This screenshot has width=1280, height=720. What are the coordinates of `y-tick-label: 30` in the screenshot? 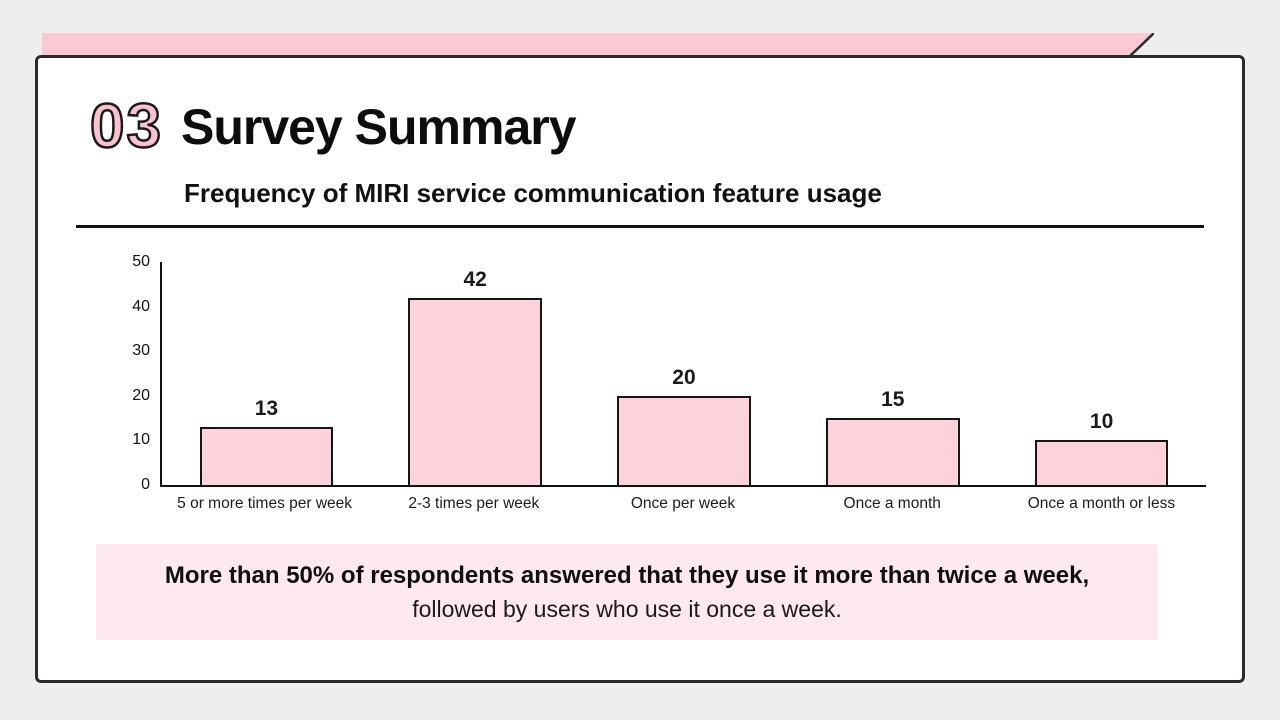 It's located at (141, 351).